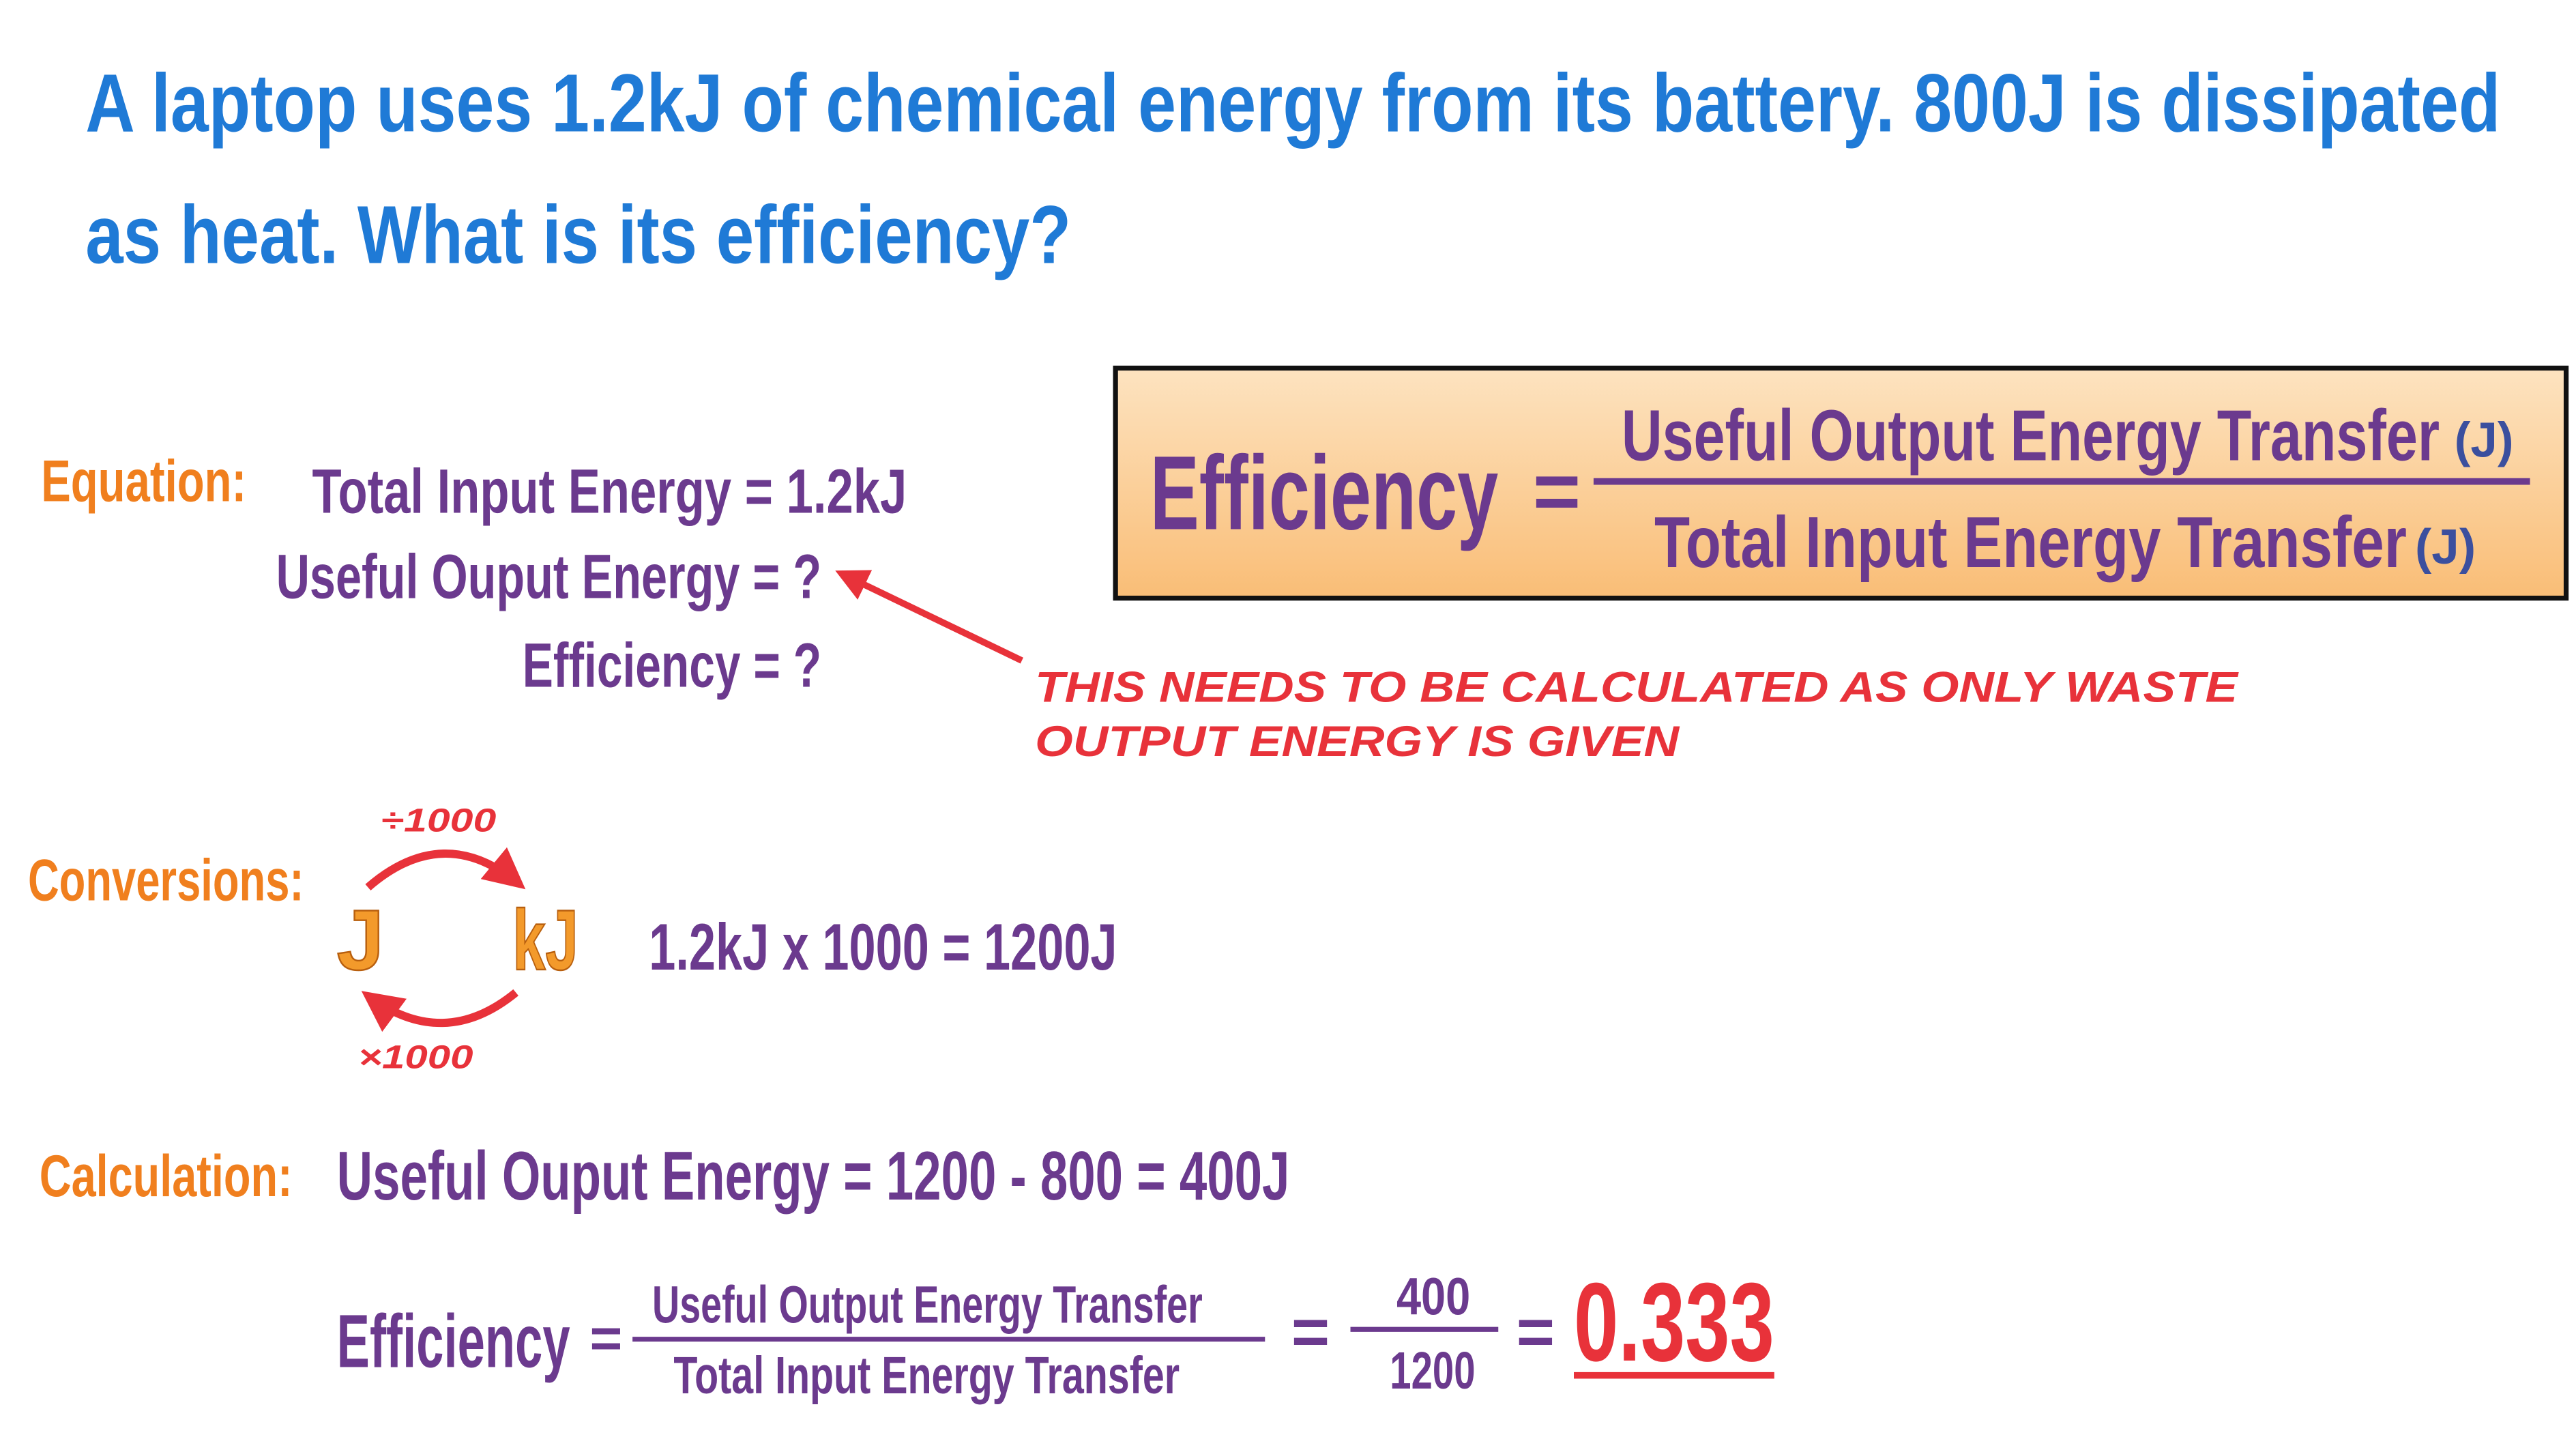 The height and width of the screenshot is (1437, 2576). I want to click on section-label: Calculation:, so click(166, 1176).